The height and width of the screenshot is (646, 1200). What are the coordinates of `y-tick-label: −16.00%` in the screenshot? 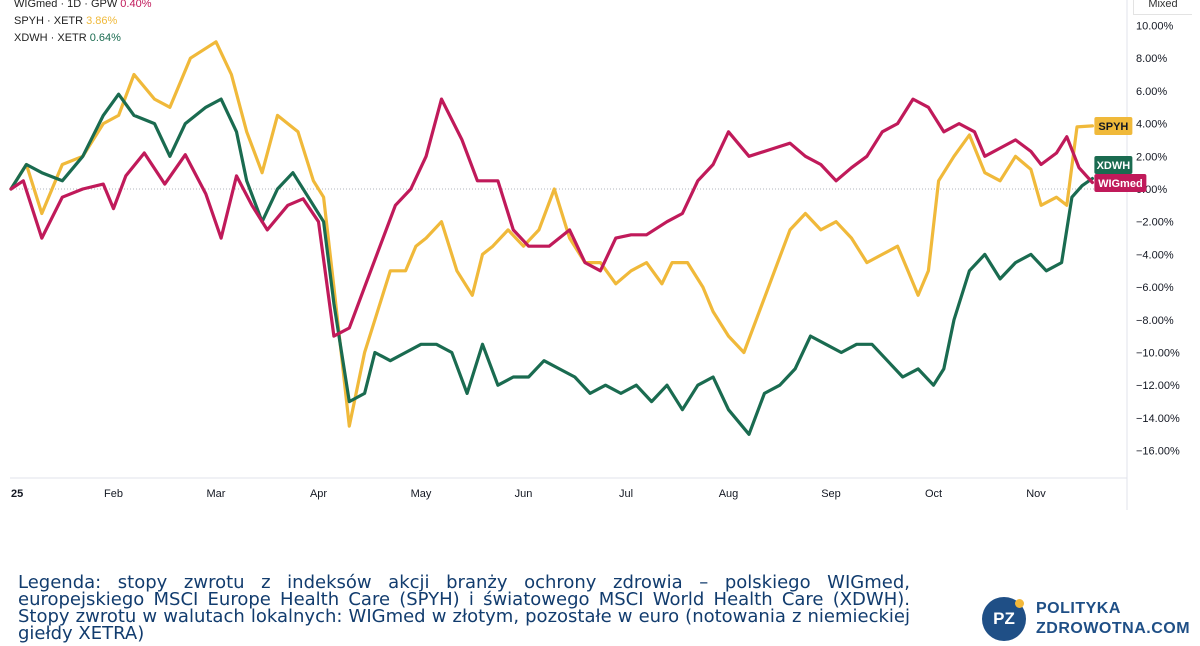 It's located at (1158, 452).